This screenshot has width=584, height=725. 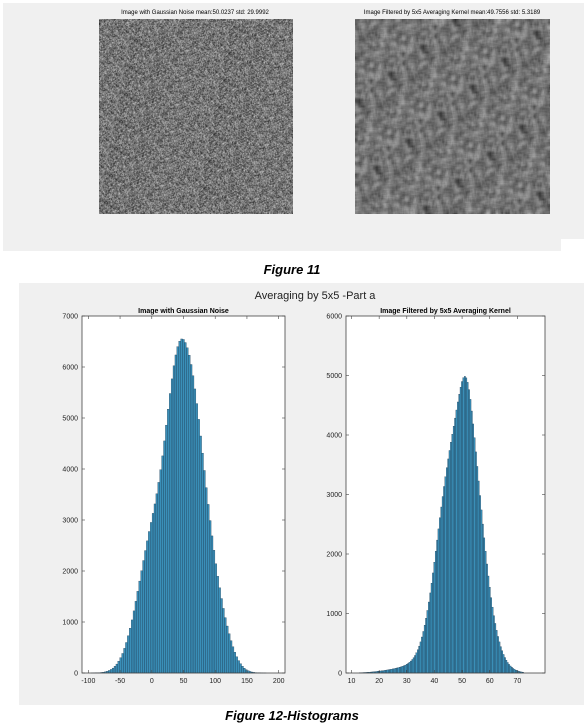 I want to click on x-tick-label: 20, so click(x=379, y=681).